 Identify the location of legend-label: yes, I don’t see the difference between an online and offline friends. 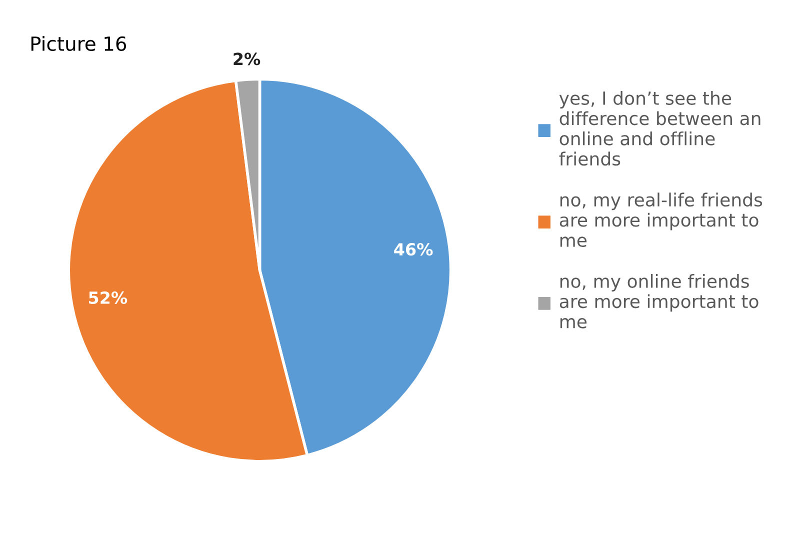
(659, 128).